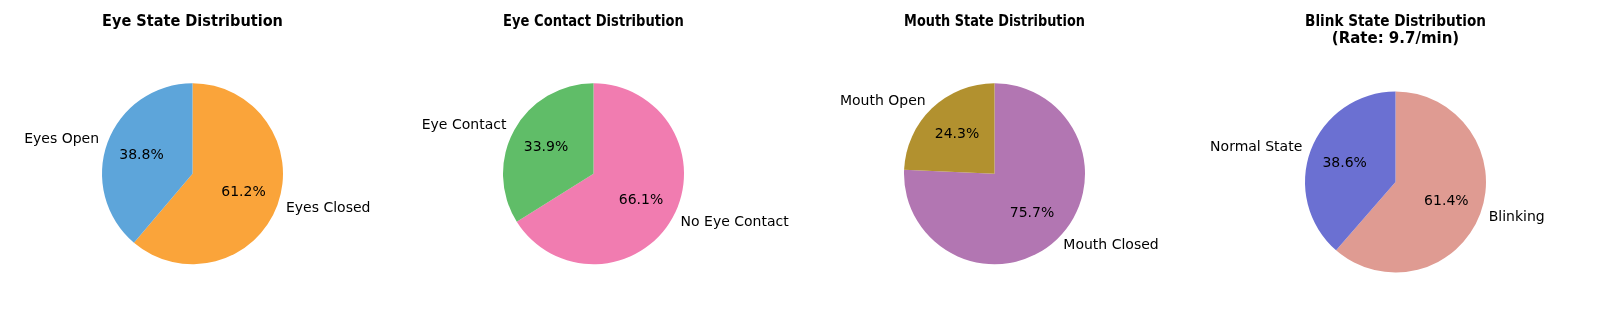 The height and width of the screenshot is (321, 1606). What do you see at coordinates (1111, 244) in the screenshot?
I see `slice-label: Mouth Closed` at bounding box center [1111, 244].